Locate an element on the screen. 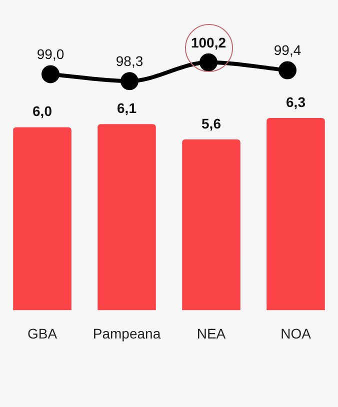  x-tick-label: GBA is located at coordinates (42, 333).